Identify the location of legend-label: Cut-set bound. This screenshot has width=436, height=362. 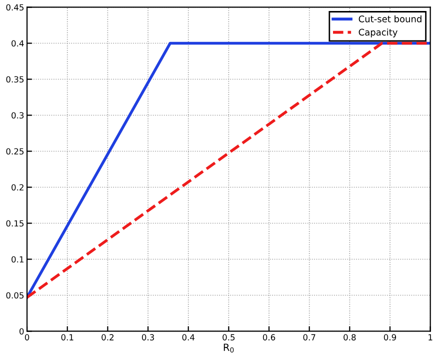
(390, 18).